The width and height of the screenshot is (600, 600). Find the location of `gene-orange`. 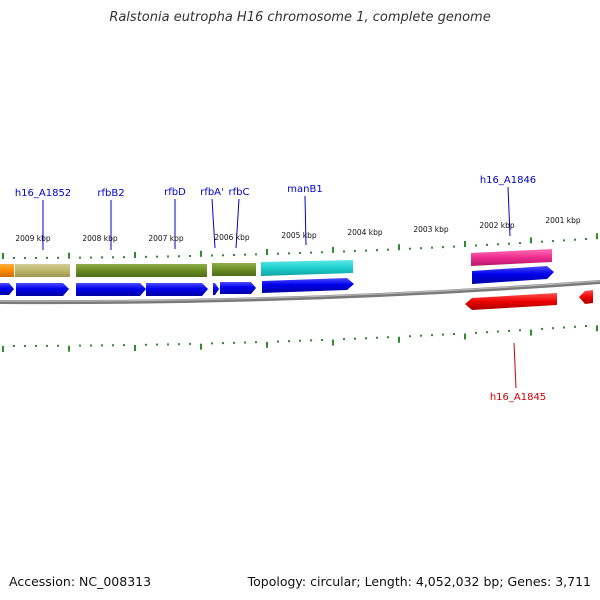

gene-orange is located at coordinates (7, 270).